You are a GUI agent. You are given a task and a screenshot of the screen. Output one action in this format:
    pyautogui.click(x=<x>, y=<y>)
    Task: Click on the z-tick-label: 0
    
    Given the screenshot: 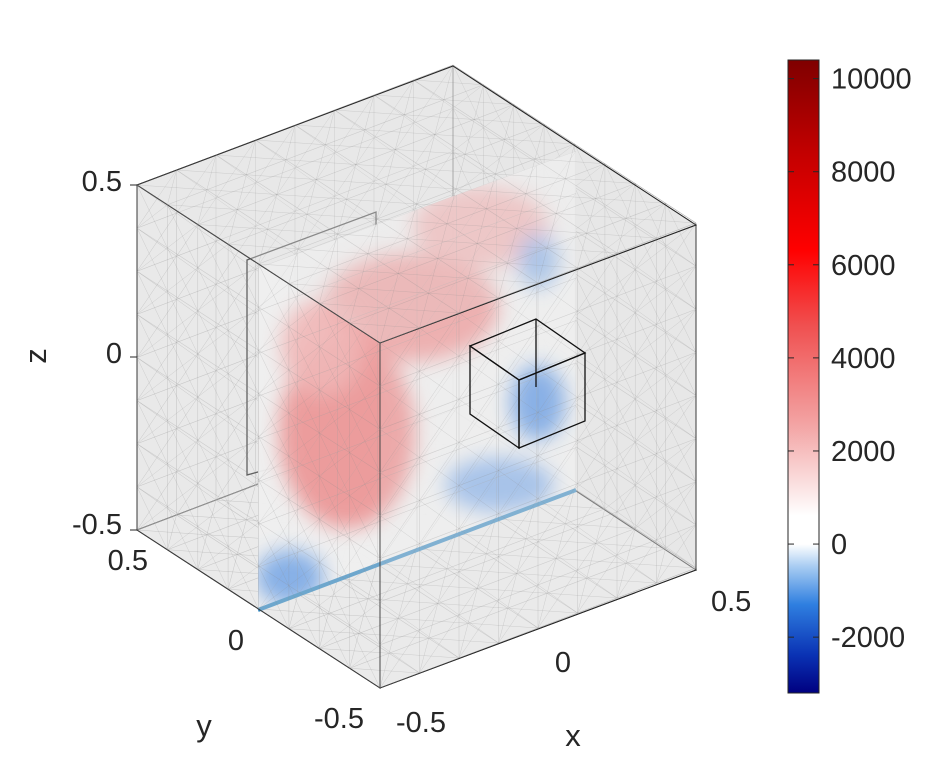 What is the action you would take?
    pyautogui.click(x=114, y=354)
    